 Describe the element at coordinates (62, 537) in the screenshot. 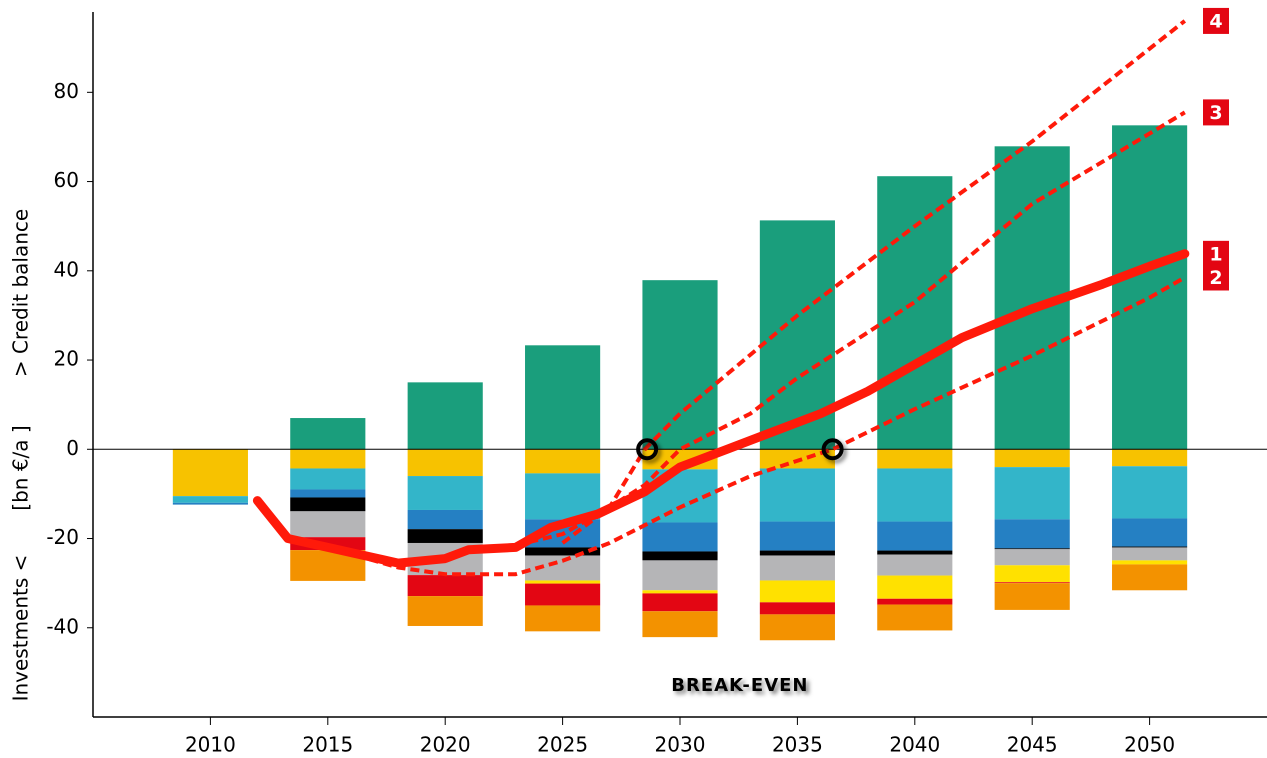

I see `y-tick-label: -20` at that location.